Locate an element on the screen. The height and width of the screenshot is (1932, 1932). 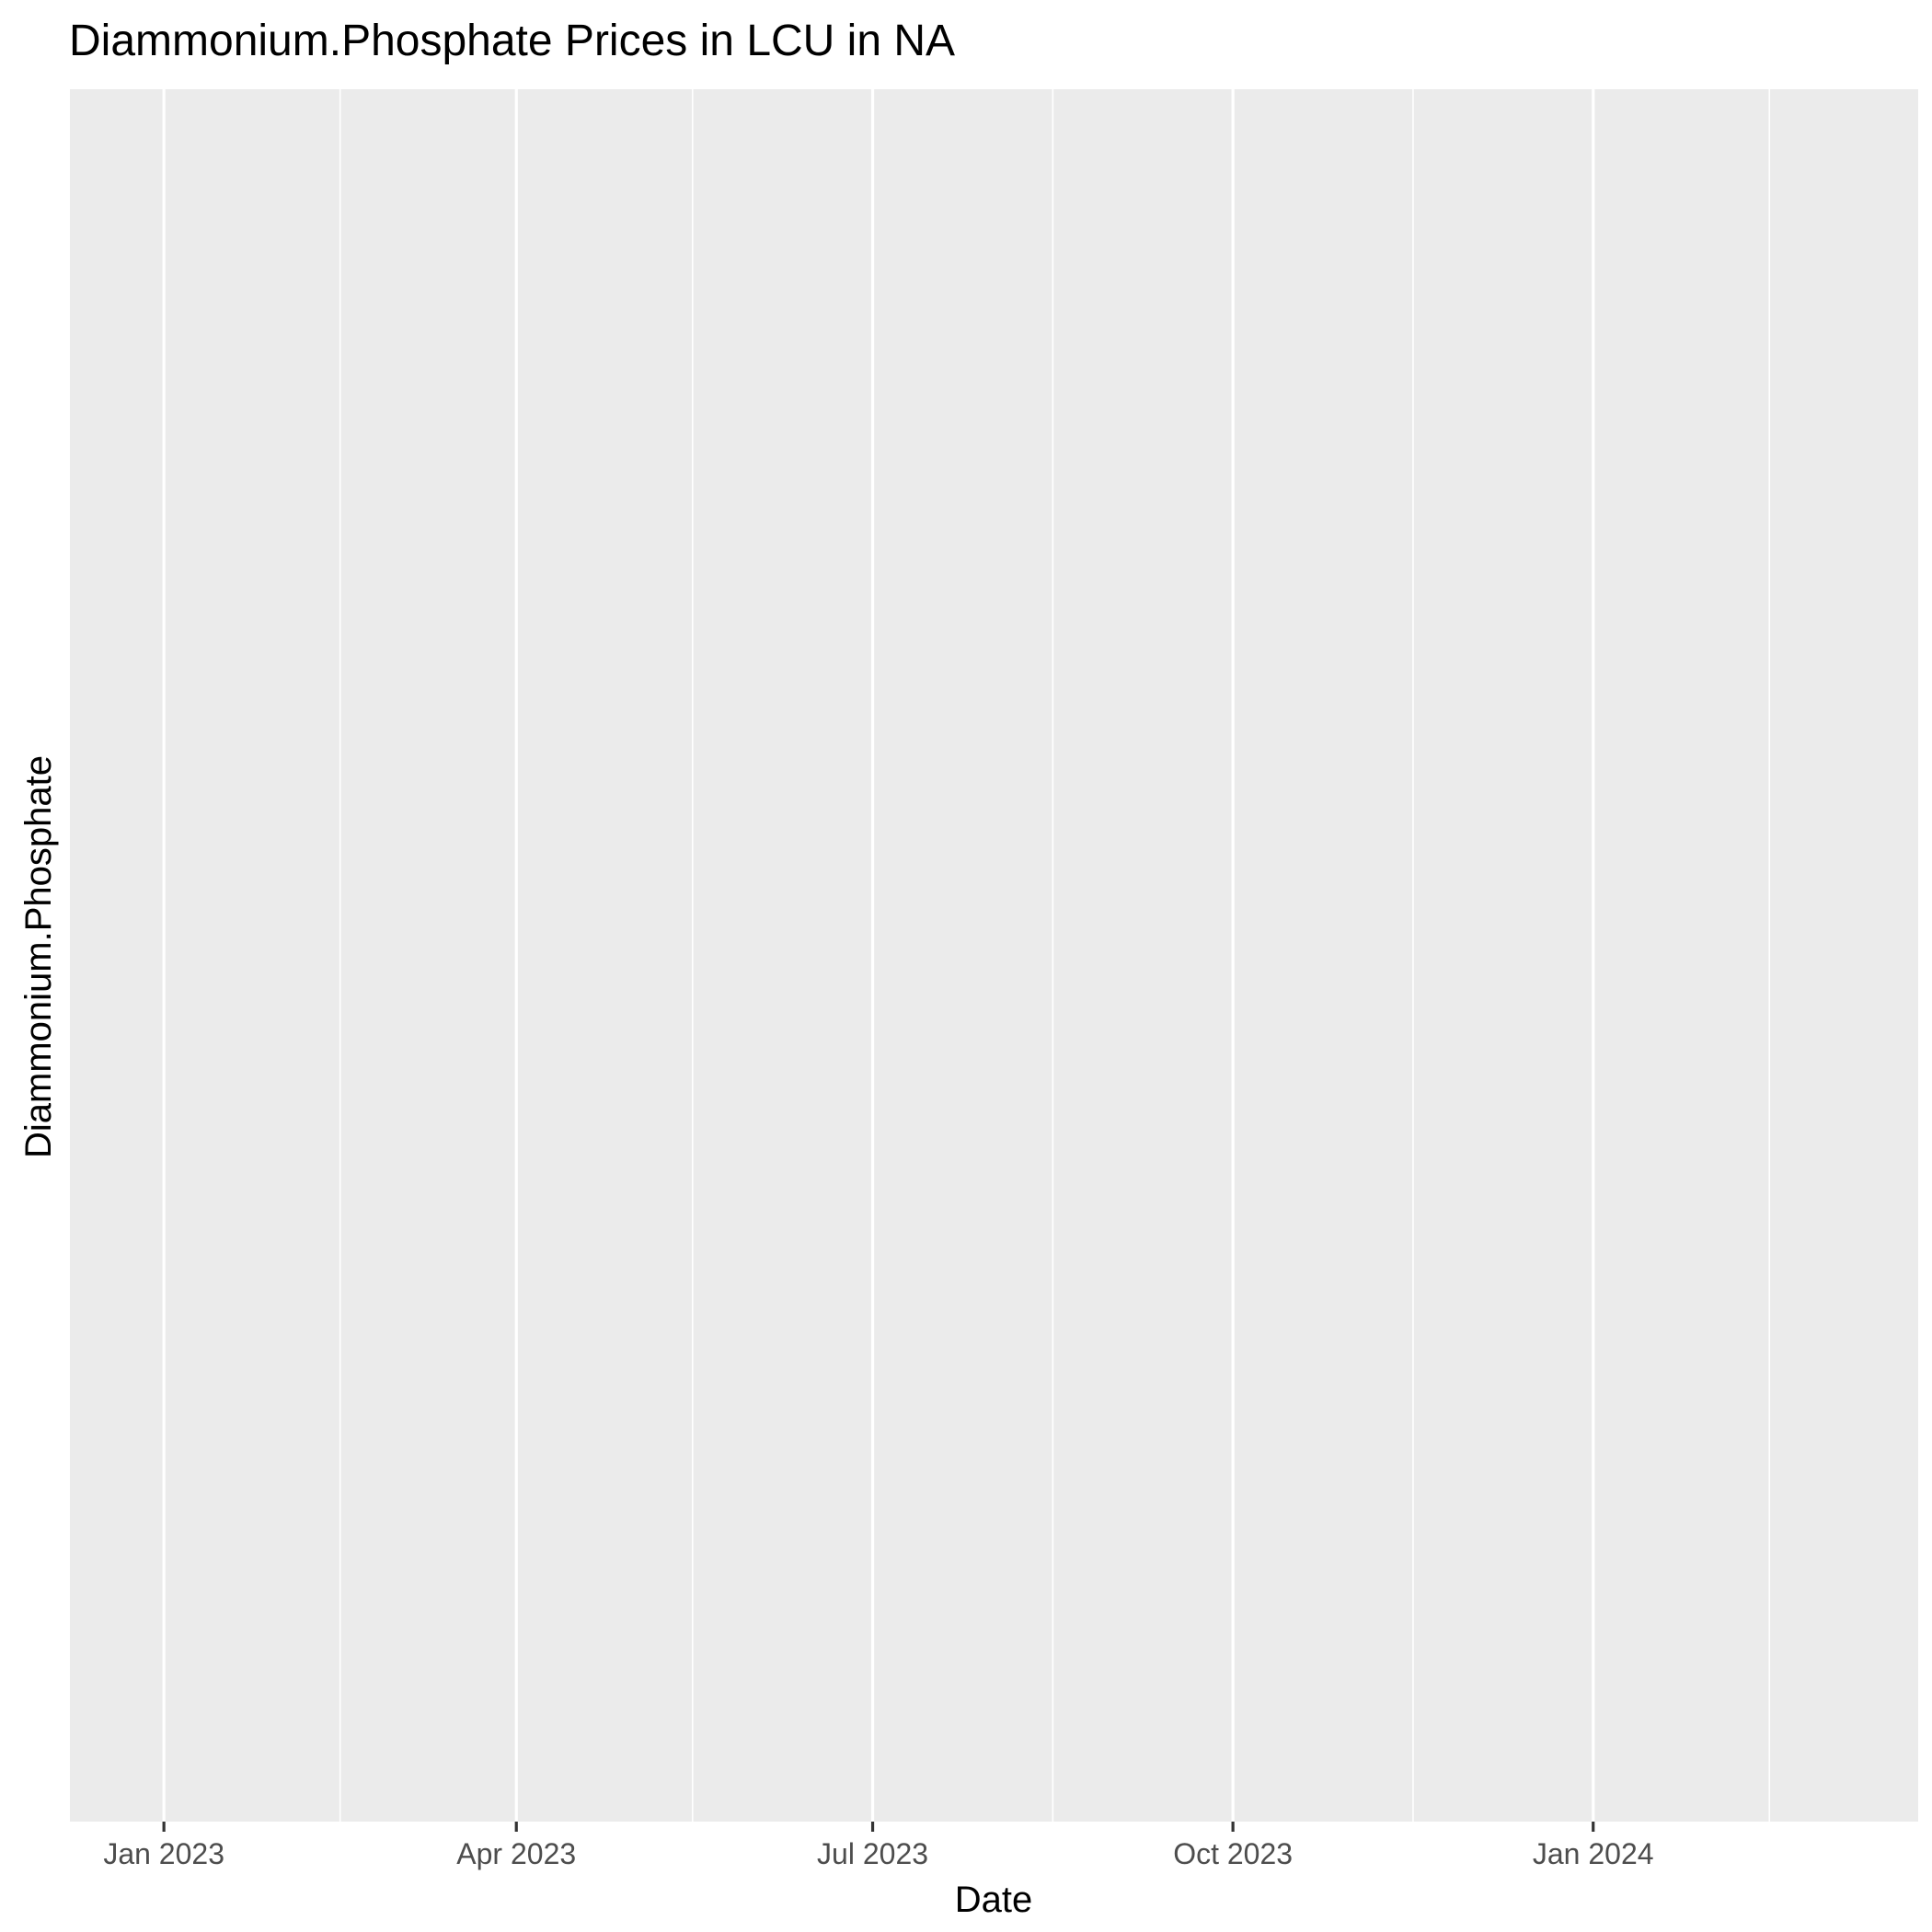
x-tick-label: Jan 2023 is located at coordinates (163, 1853).